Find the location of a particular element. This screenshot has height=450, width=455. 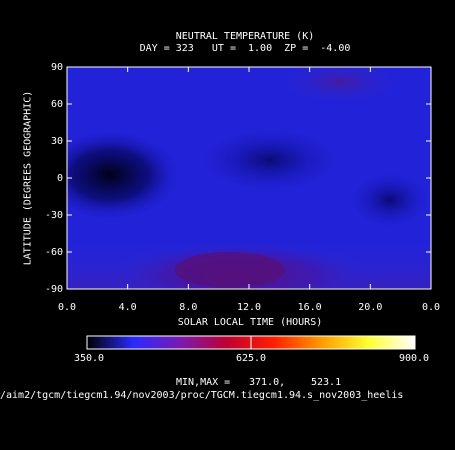

x-tick-label-1: 4.0 is located at coordinates (127, 307).